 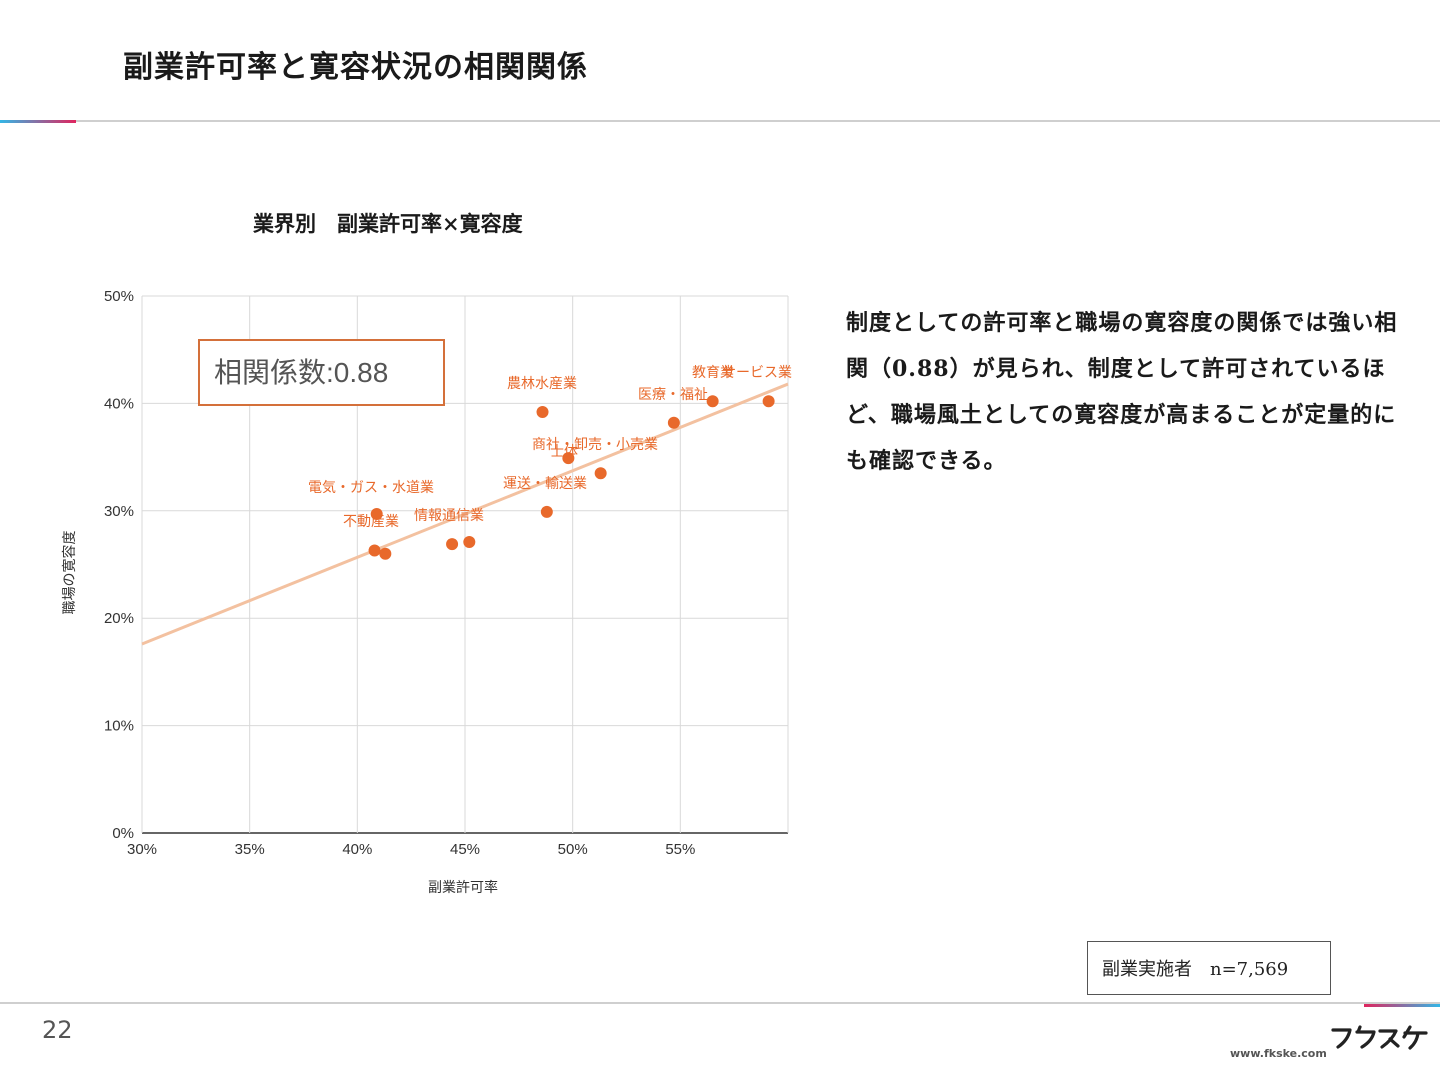 What do you see at coordinates (564, 451) in the screenshot?
I see `data-label: 士体` at bounding box center [564, 451].